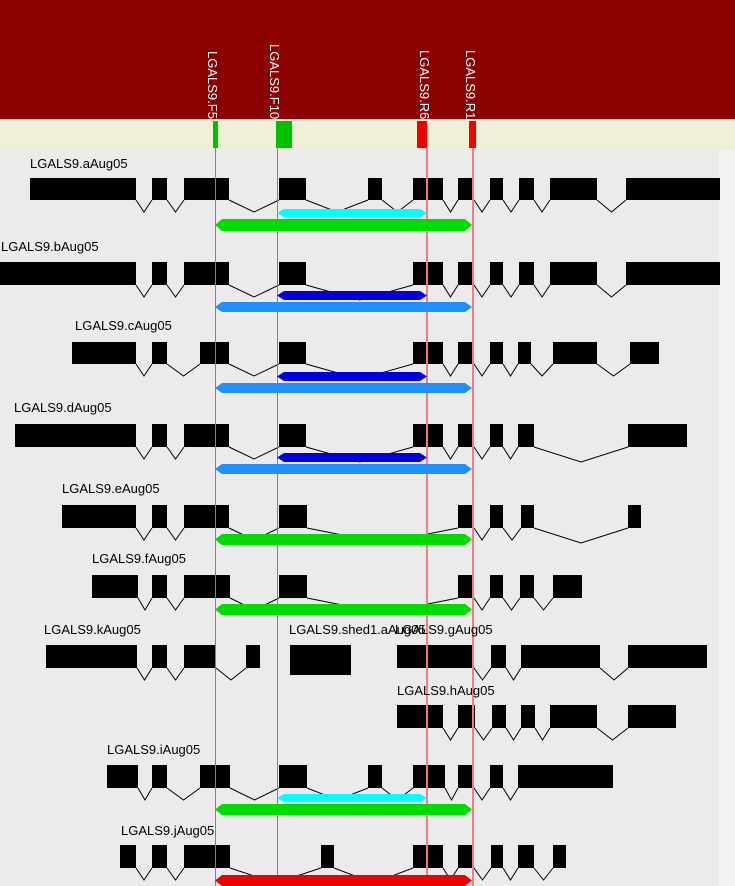 This screenshot has height=886, width=735. Describe the element at coordinates (274, 81) in the screenshot. I see `primer-label: LGALS9.F10` at that location.